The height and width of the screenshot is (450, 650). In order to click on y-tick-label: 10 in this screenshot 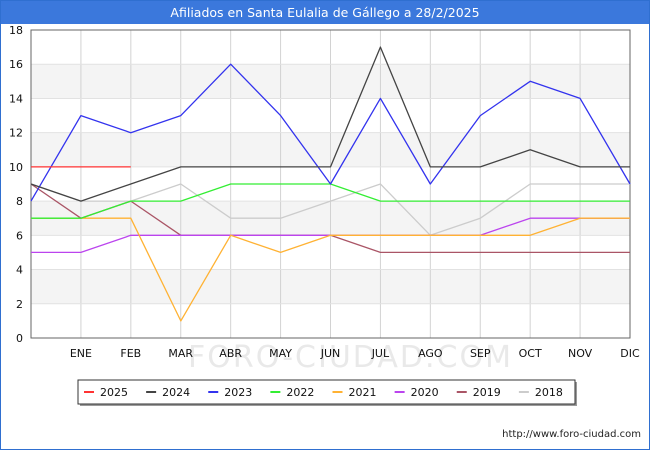, I will do `click(16, 167)`.